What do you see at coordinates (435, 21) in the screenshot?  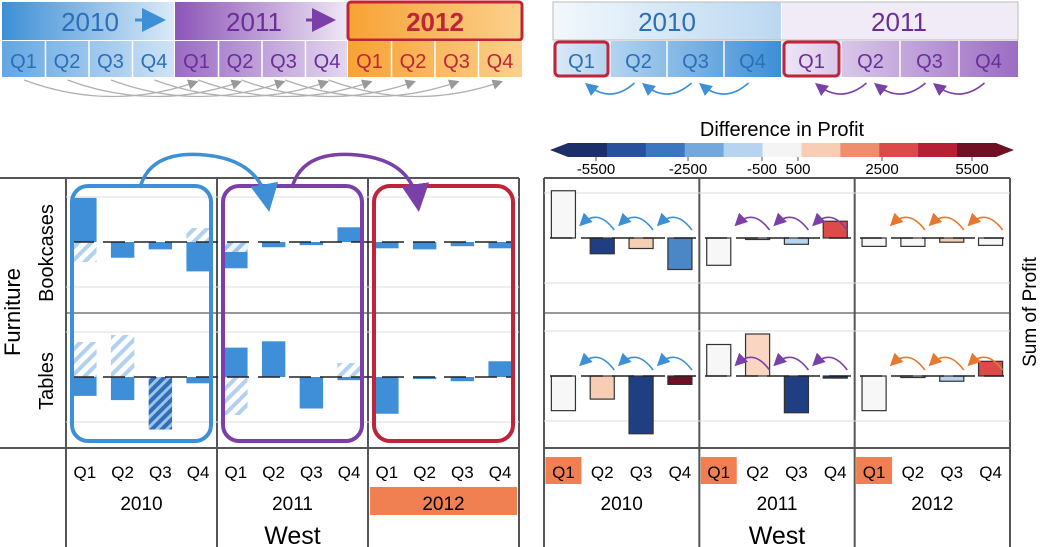 I see `timeline-year-2012-bg` at bounding box center [435, 21].